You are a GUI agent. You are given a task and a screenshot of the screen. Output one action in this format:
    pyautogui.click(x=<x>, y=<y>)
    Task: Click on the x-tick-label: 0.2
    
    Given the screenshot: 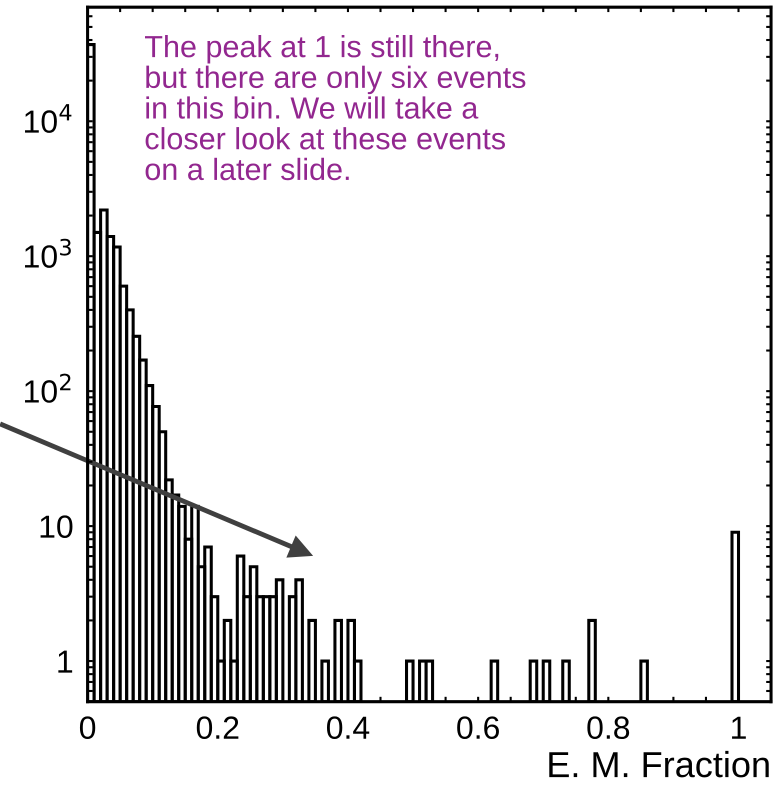 What is the action you would take?
    pyautogui.click(x=217, y=728)
    